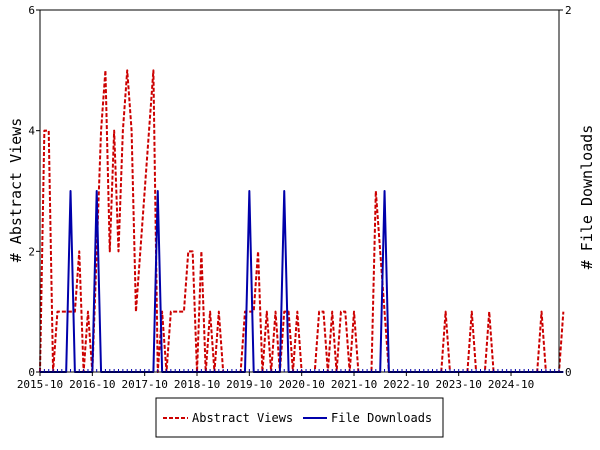 The image size is (600, 450). Describe the element at coordinates (587, 197) in the screenshot. I see `y-axis-right-title: # File Downloads` at that location.